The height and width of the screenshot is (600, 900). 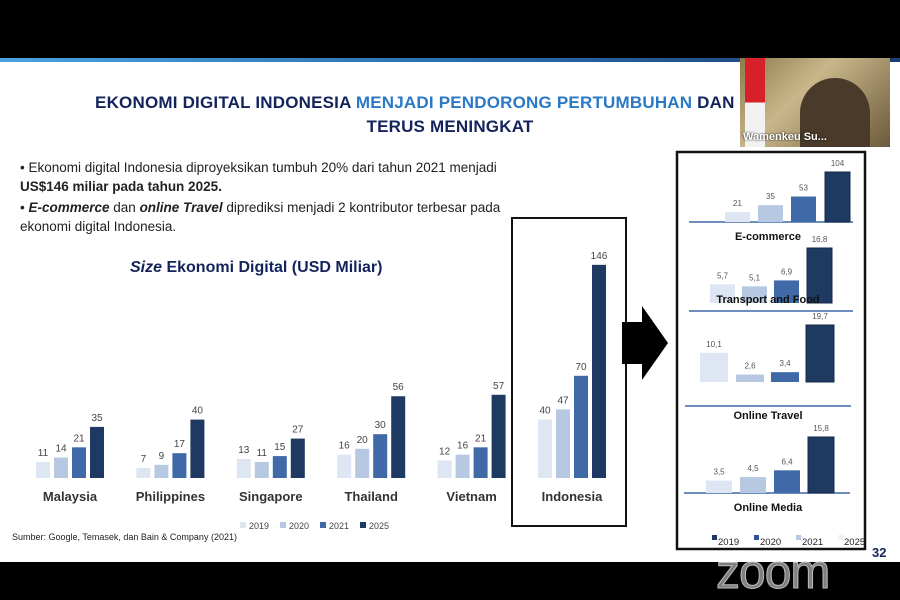 What do you see at coordinates (723, 275) in the screenshot?
I see `data-label: 5,7` at bounding box center [723, 275].